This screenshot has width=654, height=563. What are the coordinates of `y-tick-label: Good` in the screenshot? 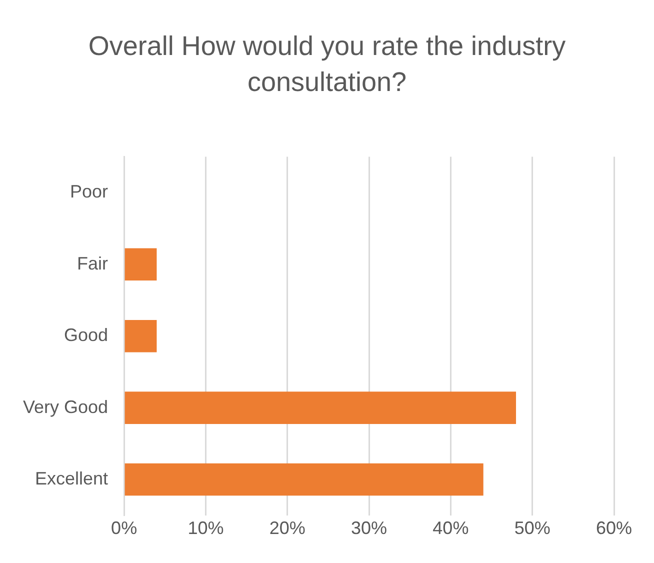 It's located at (86, 335).